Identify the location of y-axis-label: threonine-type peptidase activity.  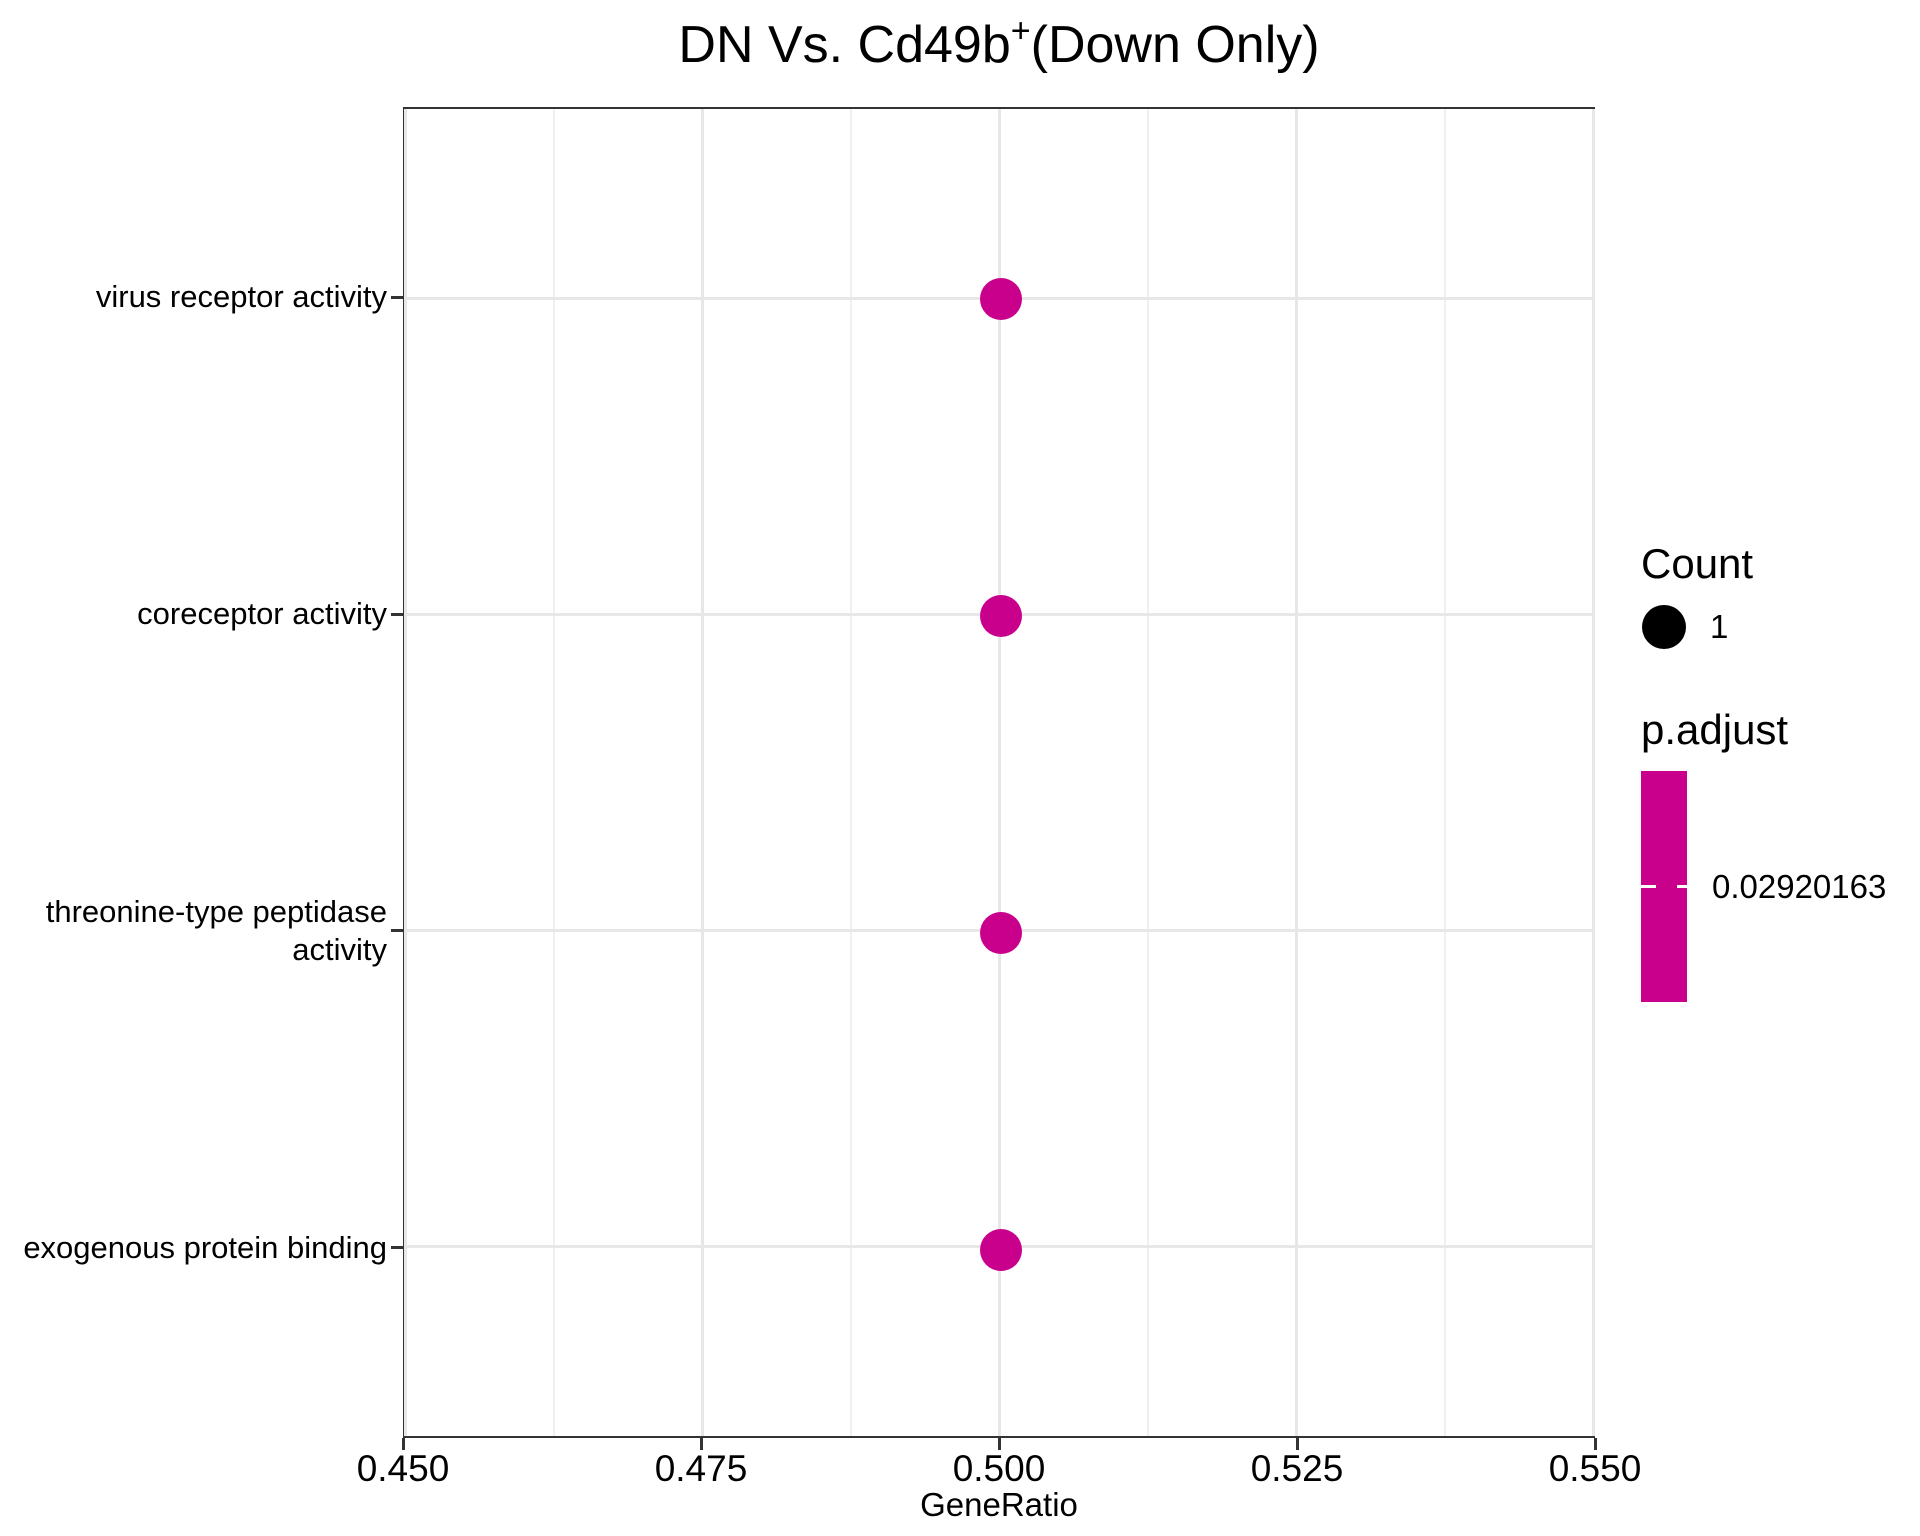
(216, 930).